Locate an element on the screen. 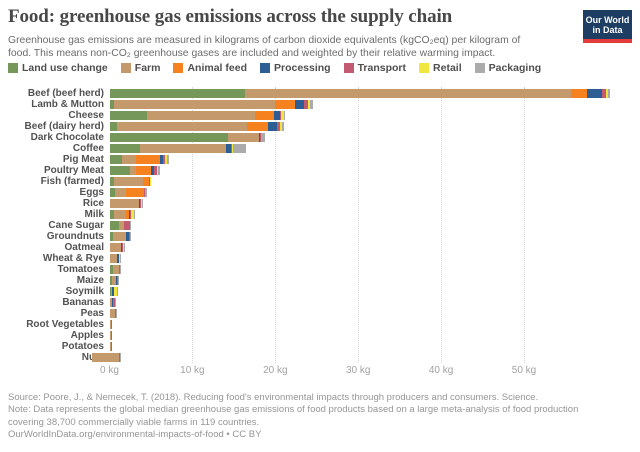 This screenshot has height=452, width=640. owid-logo: Our World in Data is located at coordinates (607, 26).